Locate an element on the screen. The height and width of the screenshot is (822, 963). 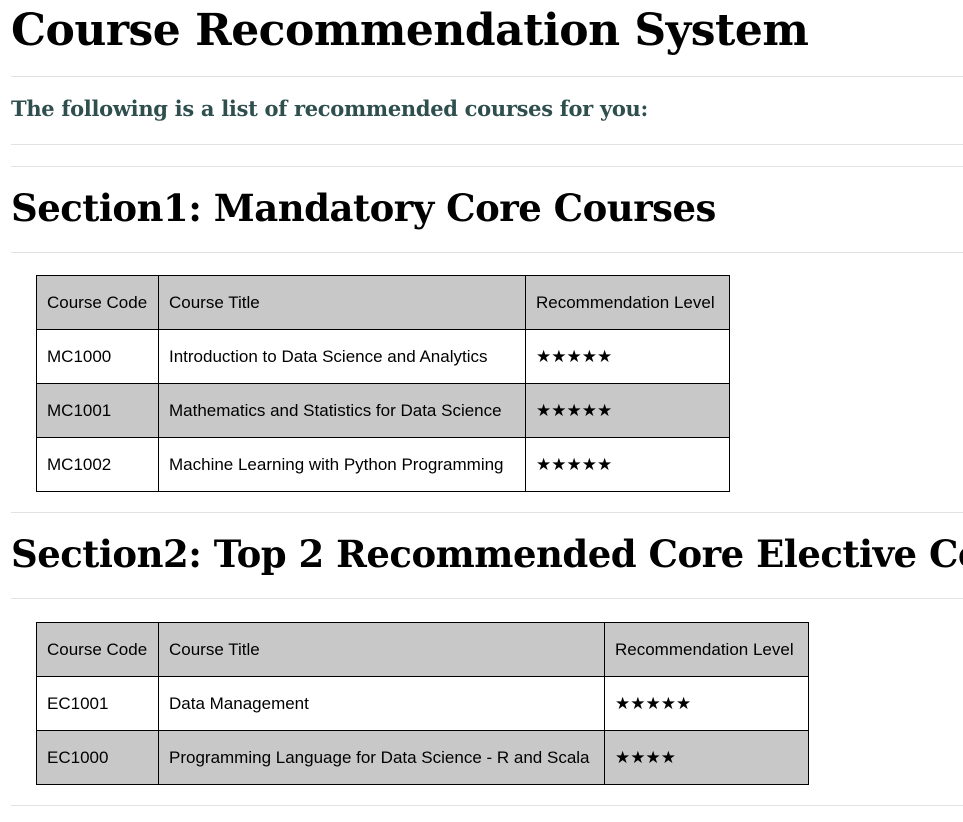
course-code: MC1001 is located at coordinates (97, 410).